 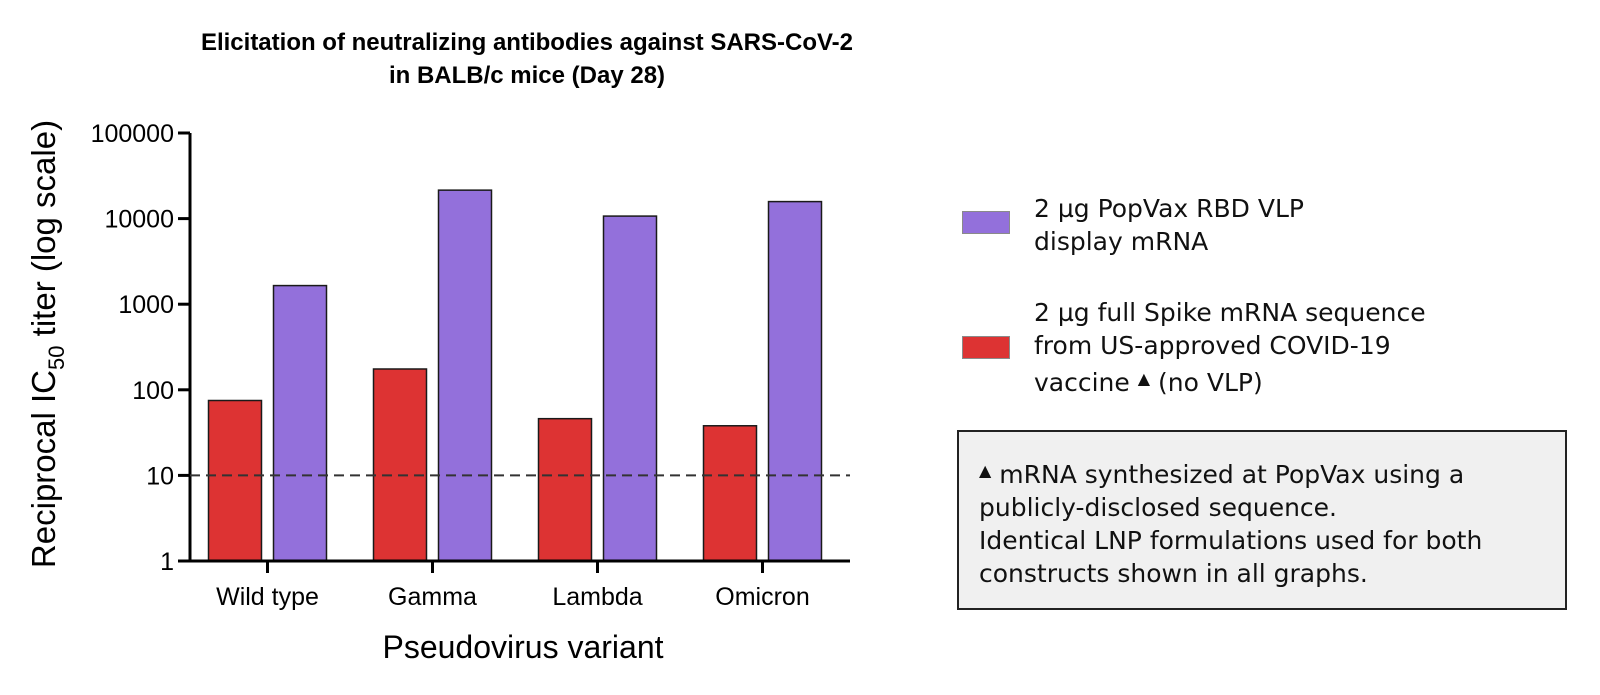 What do you see at coordinates (762, 597) in the screenshot?
I see `x-tick-label: Omicron` at bounding box center [762, 597].